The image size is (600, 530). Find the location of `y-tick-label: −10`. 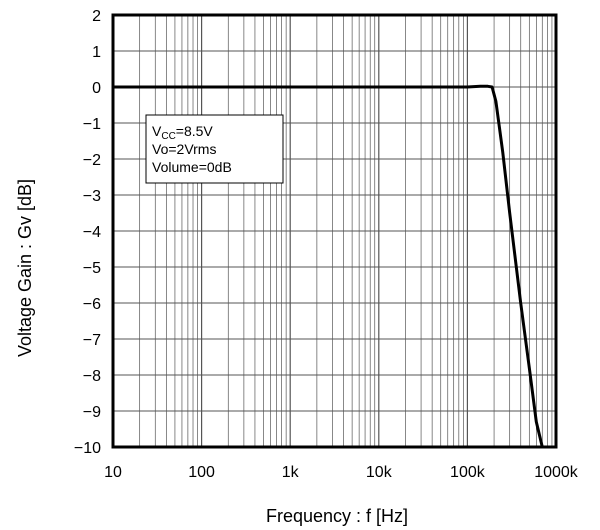

y-tick-label: −10 is located at coordinates (87, 448).